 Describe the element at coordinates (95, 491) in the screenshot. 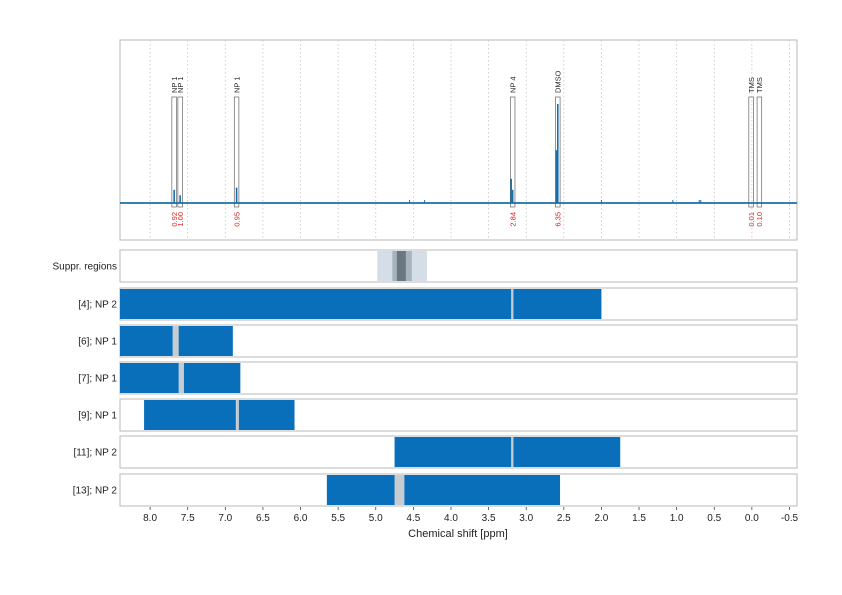

I see `row-label: [13]; NP 2` at that location.